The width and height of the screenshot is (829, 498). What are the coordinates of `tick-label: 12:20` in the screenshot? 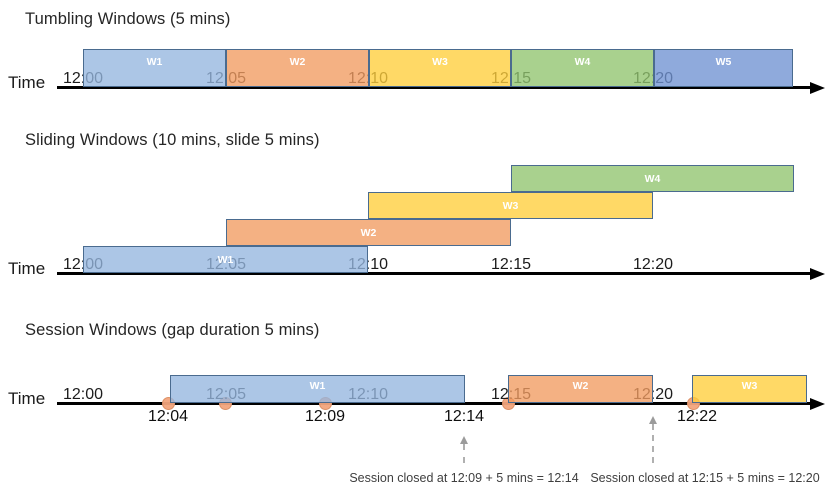 It's located at (653, 264).